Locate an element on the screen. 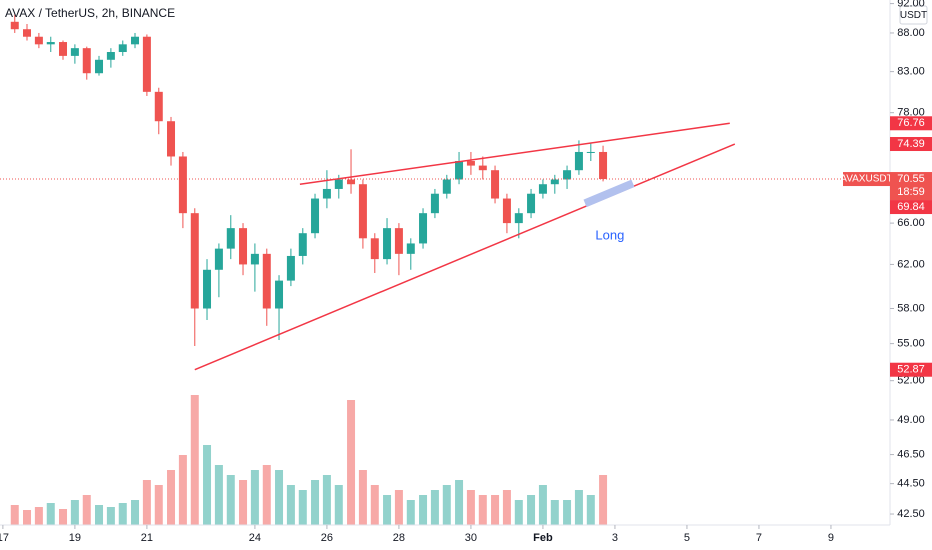 The width and height of the screenshot is (932, 550). y-tick-label: 88.00 is located at coordinates (911, 33).